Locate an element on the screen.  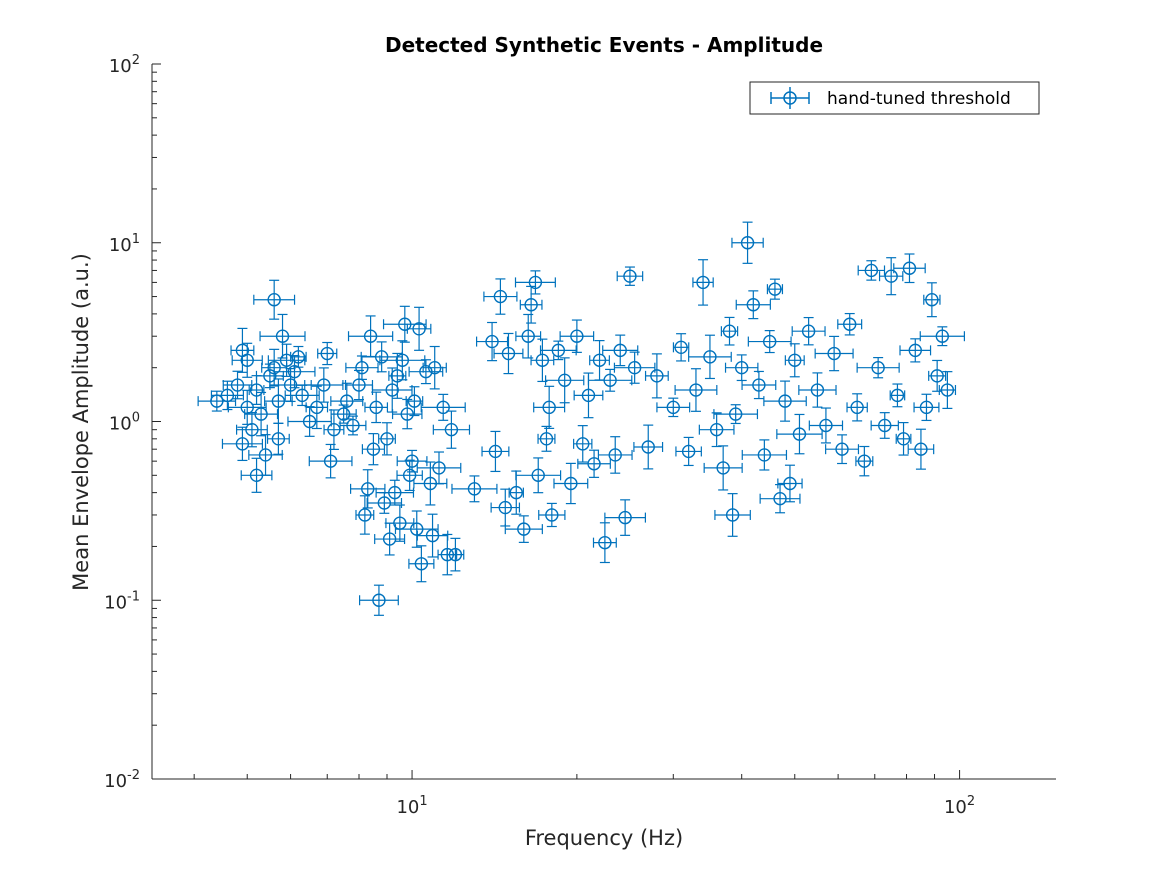
y-tick-label: 100 is located at coordinates (124, 423).